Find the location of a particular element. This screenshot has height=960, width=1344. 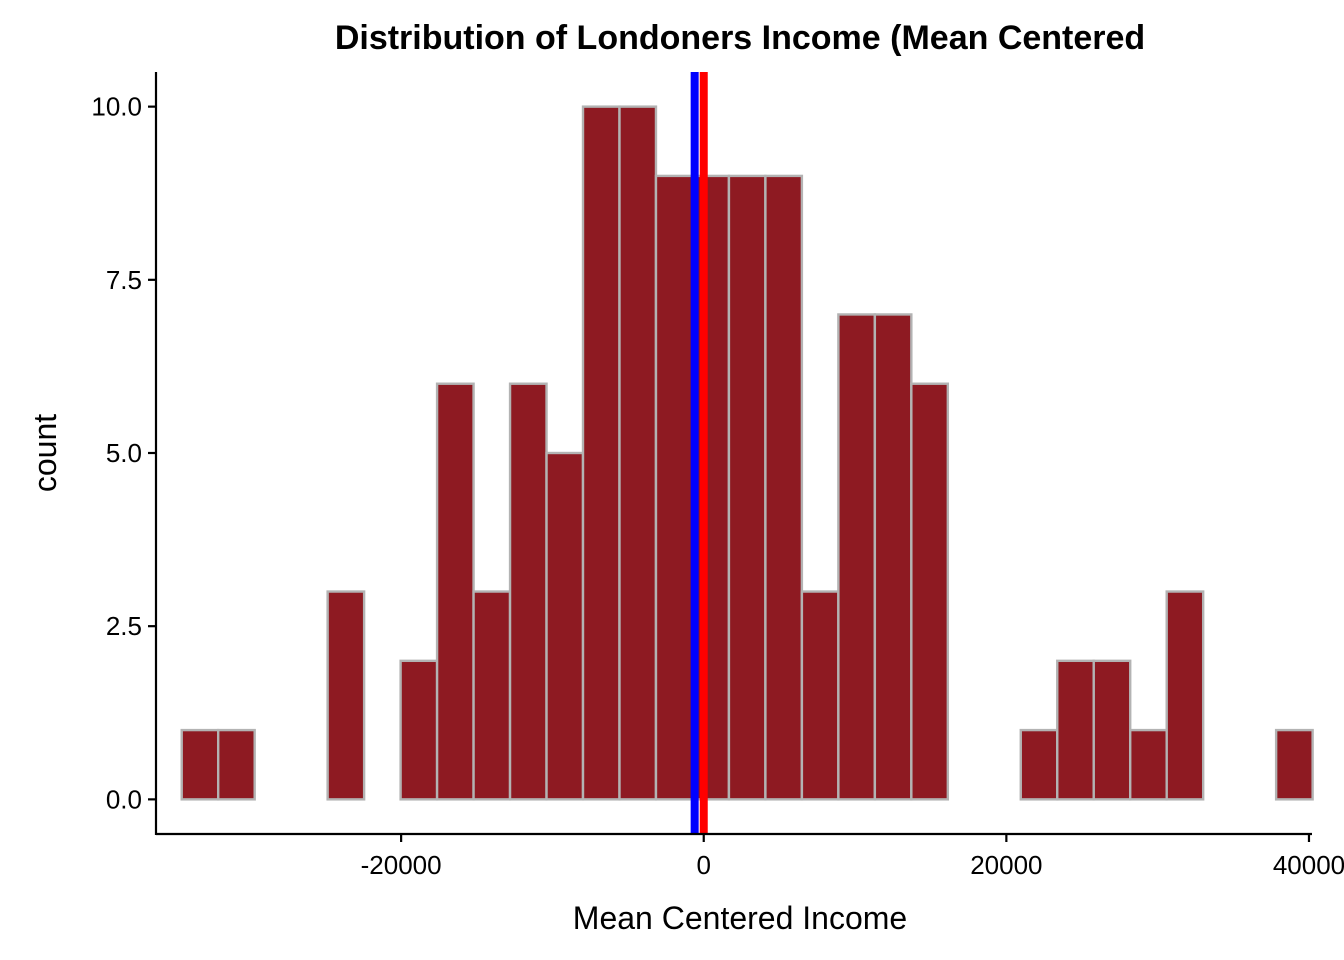

y-tick-label: 5.0 is located at coordinates (124, 453).